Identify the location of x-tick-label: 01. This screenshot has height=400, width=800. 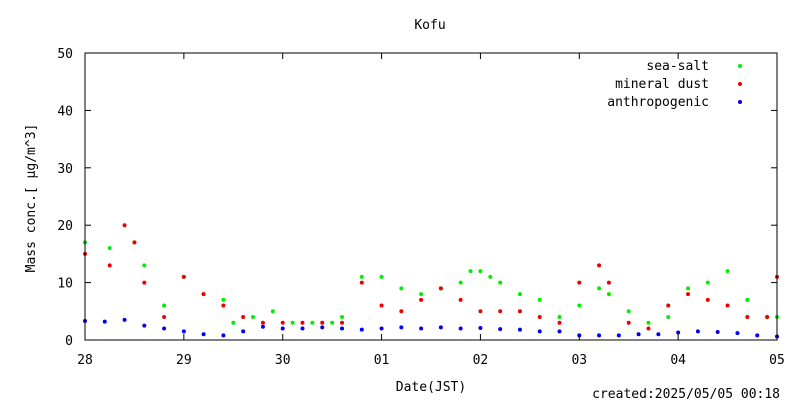
(382, 360).